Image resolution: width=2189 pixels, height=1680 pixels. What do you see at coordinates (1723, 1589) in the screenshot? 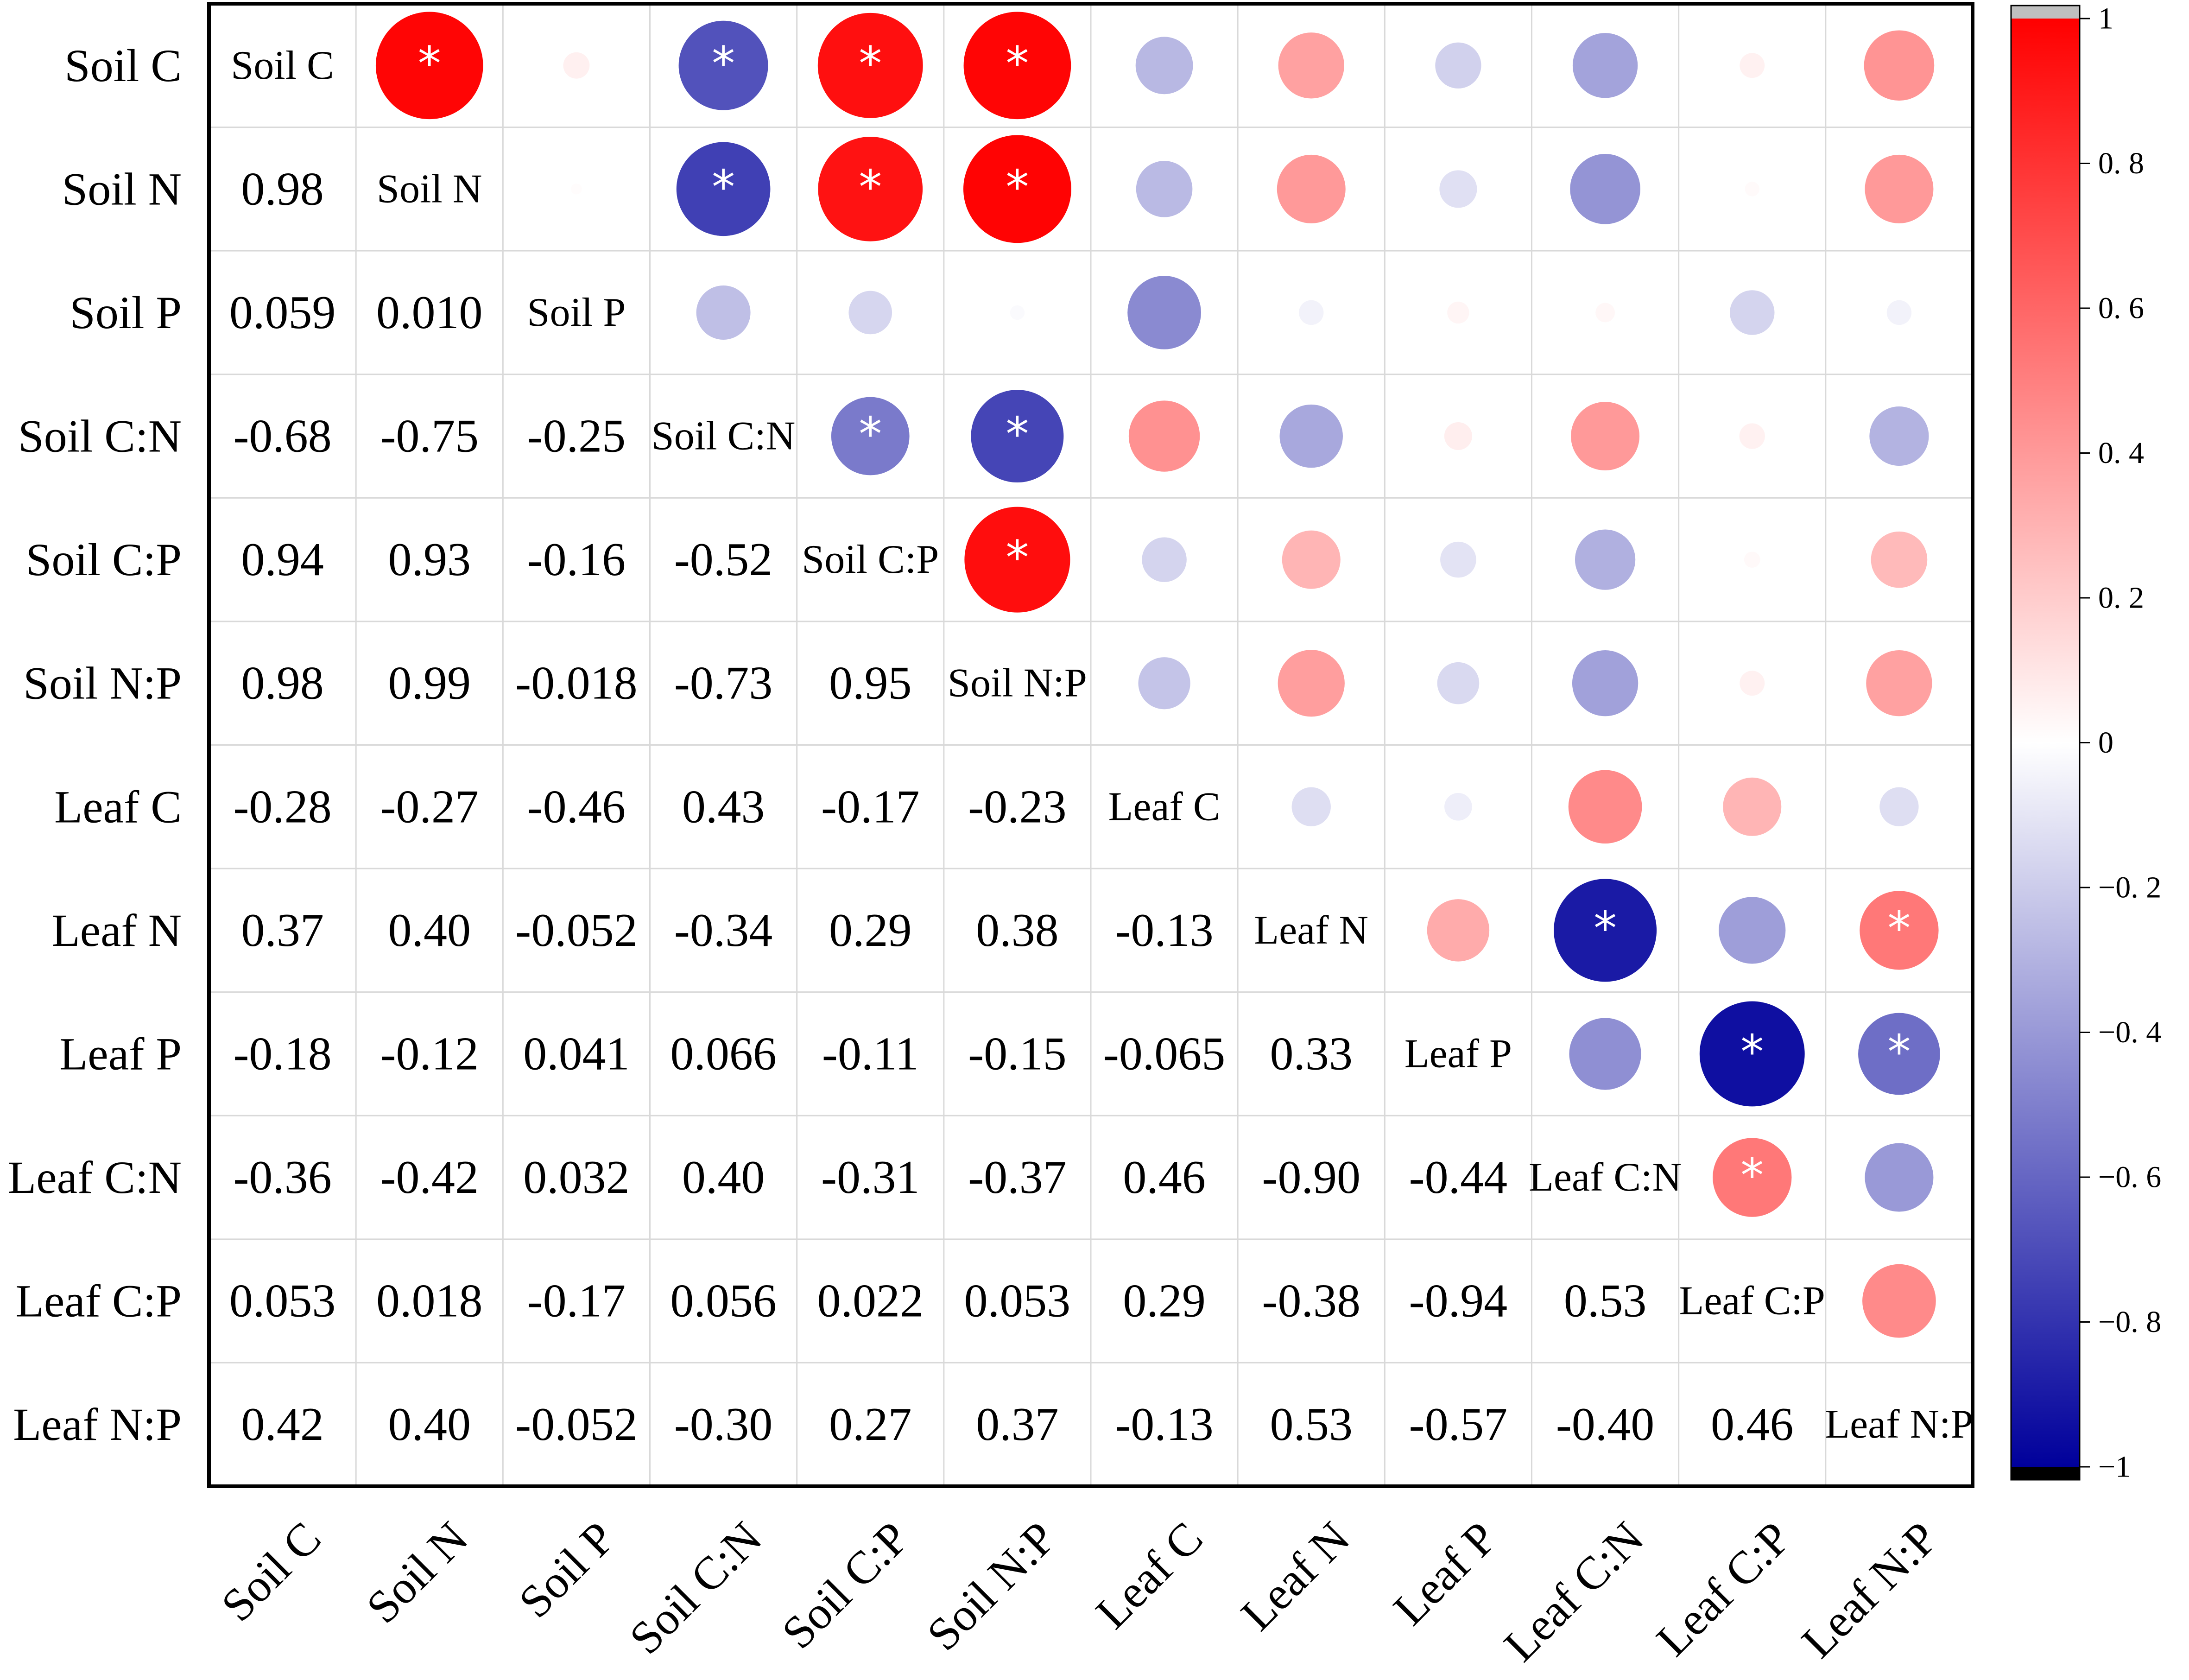
I see `column-label-leaf-c-p: Leaf C:P` at bounding box center [1723, 1589].